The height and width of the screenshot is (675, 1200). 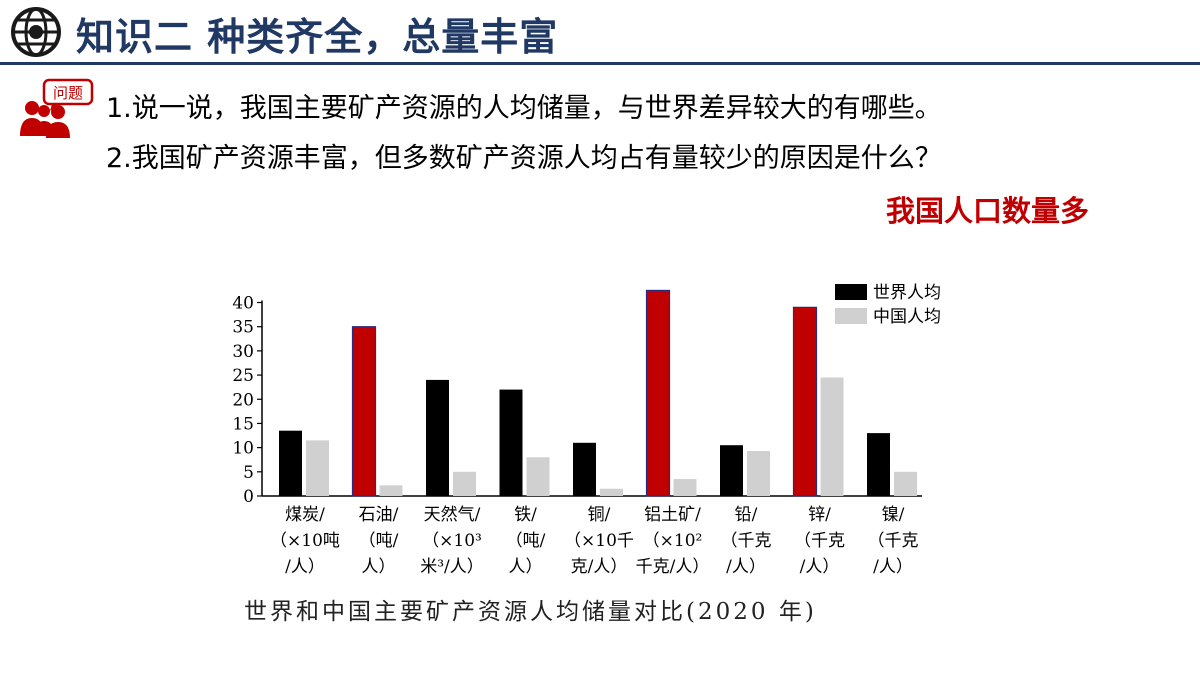 I want to click on y-tick-label: 20, so click(x=243, y=400).